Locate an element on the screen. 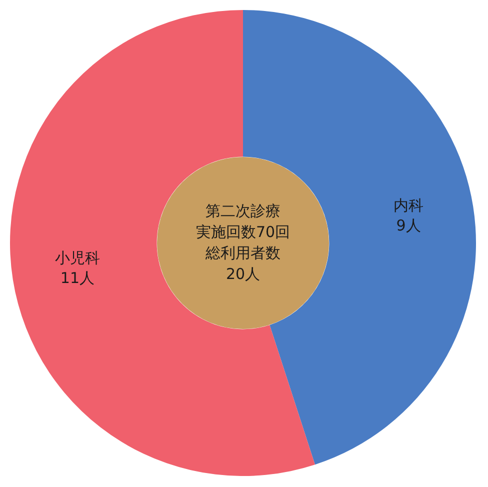 This screenshot has width=488, height=487. data-label: 11人 is located at coordinates (77, 278).